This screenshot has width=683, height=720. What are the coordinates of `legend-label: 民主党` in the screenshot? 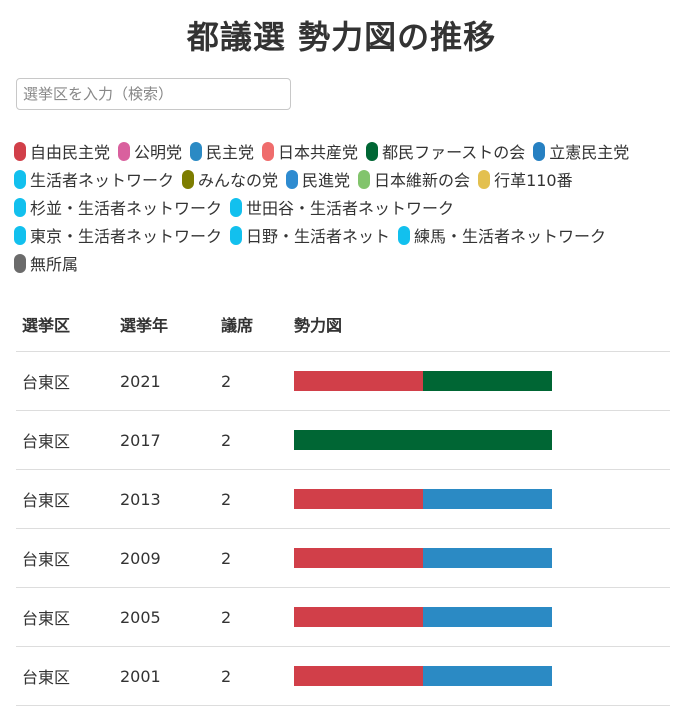 It's located at (230, 152).